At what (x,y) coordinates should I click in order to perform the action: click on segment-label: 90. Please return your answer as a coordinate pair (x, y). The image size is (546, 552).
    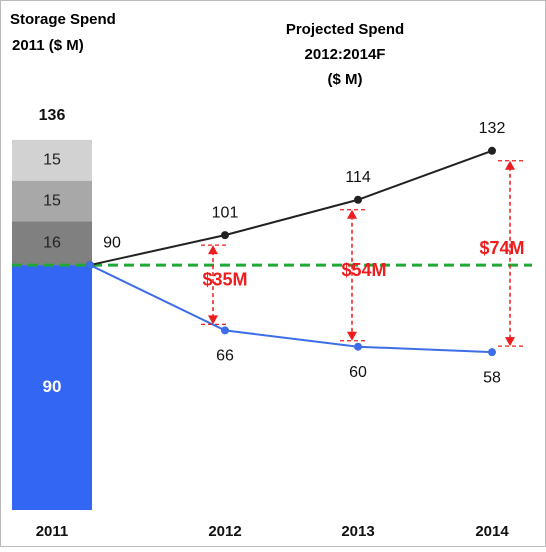
    Looking at the image, I should click on (52, 386).